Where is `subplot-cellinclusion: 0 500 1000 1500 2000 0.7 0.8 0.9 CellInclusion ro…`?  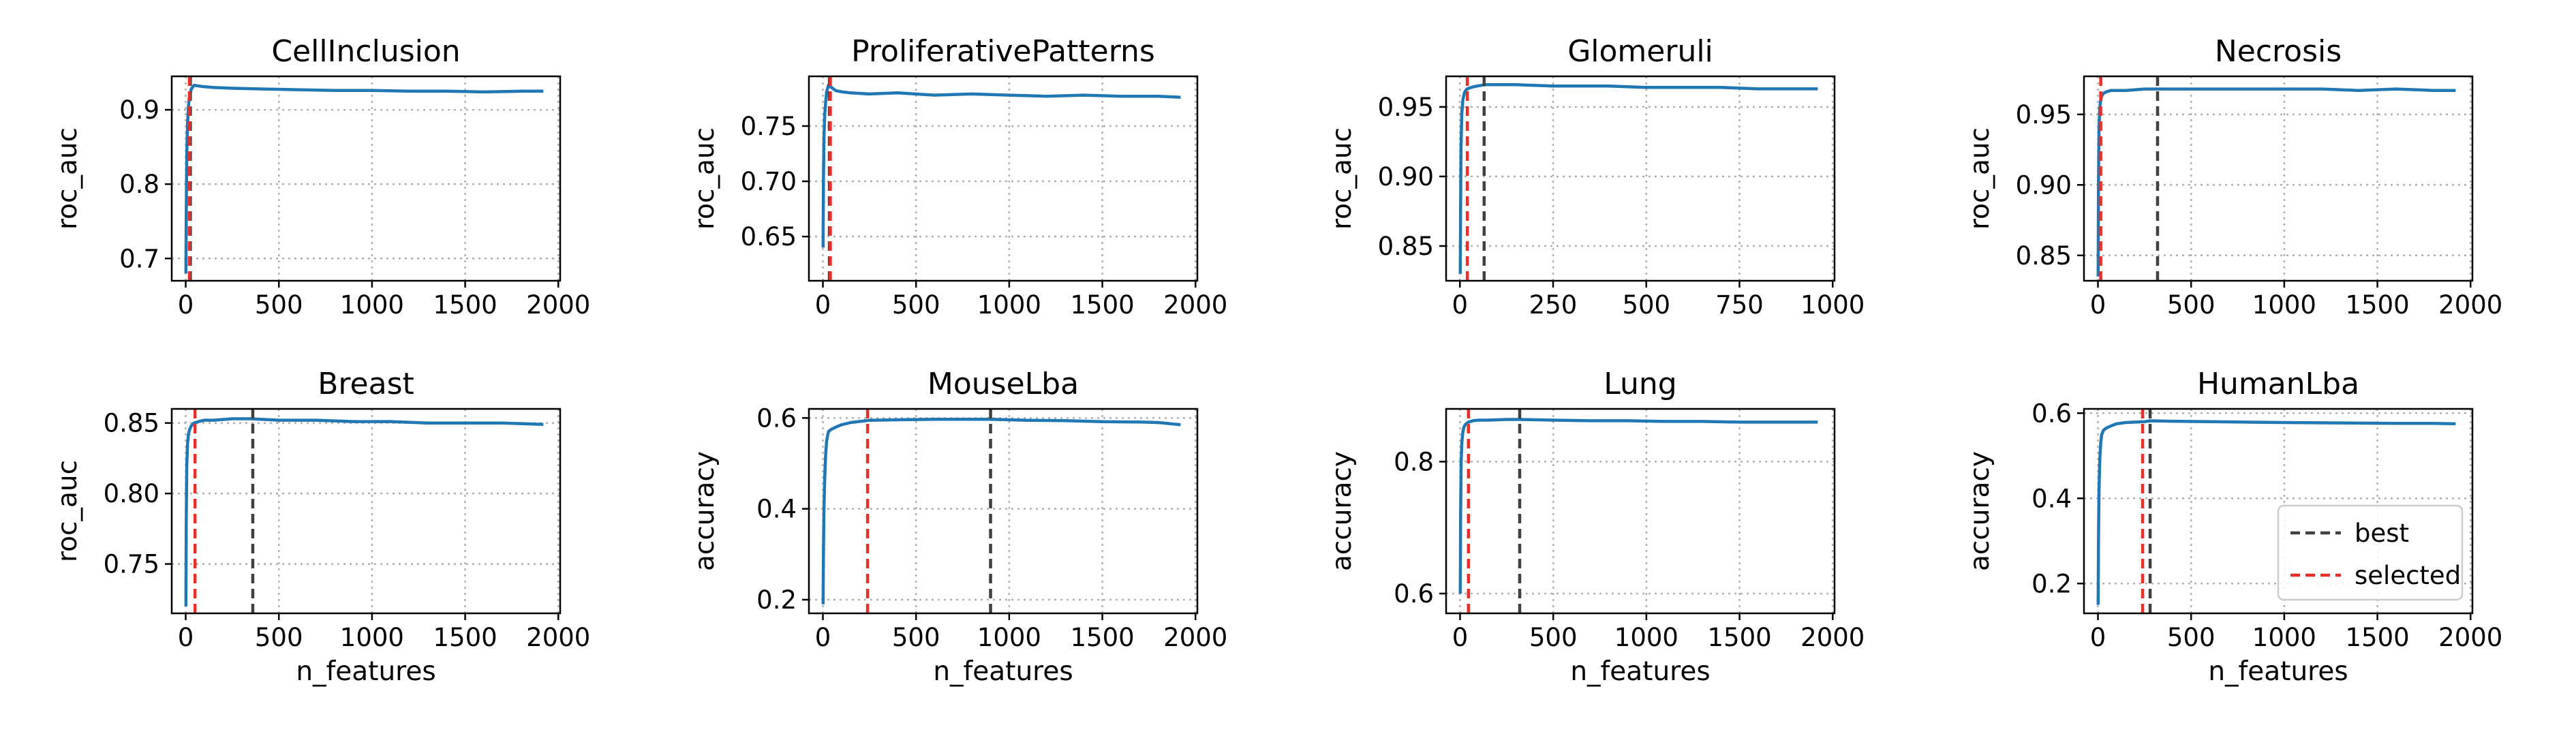 subplot-cellinclusion: 0 500 1000 1500 2000 0.7 0.8 0.9 CellInclusion ro… is located at coordinates (321, 177).